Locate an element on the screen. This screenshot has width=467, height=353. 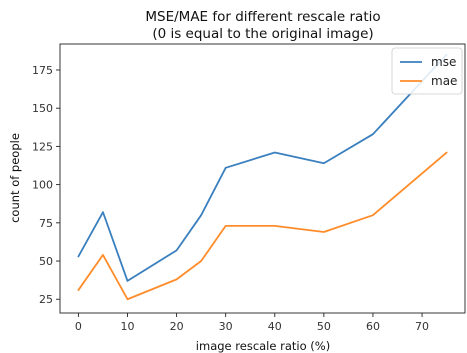
legend-box is located at coordinates (427, 71).